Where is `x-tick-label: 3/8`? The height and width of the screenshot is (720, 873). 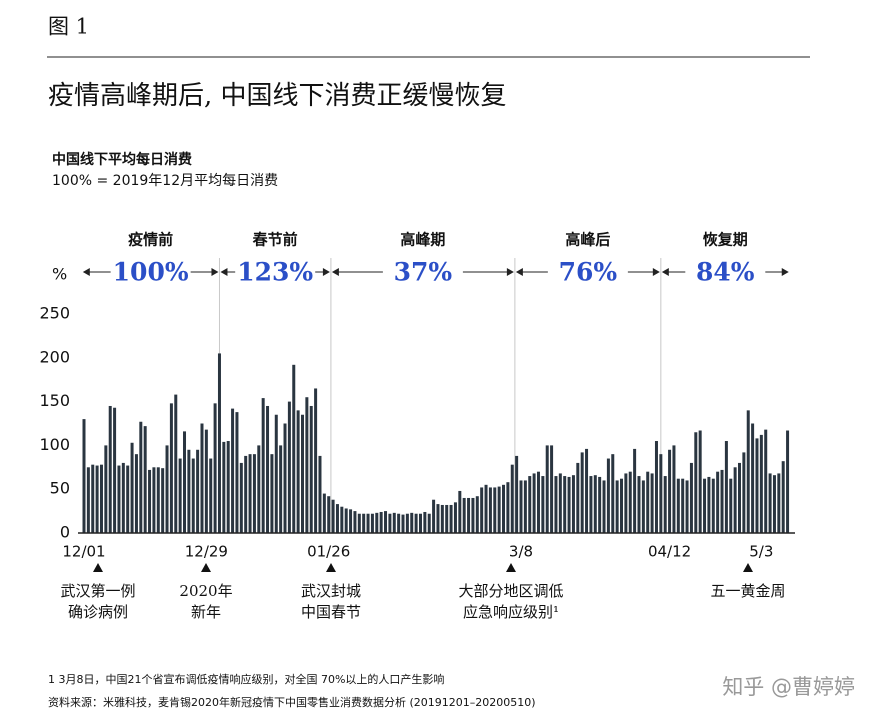
x-tick-label: 3/8 is located at coordinates (521, 552).